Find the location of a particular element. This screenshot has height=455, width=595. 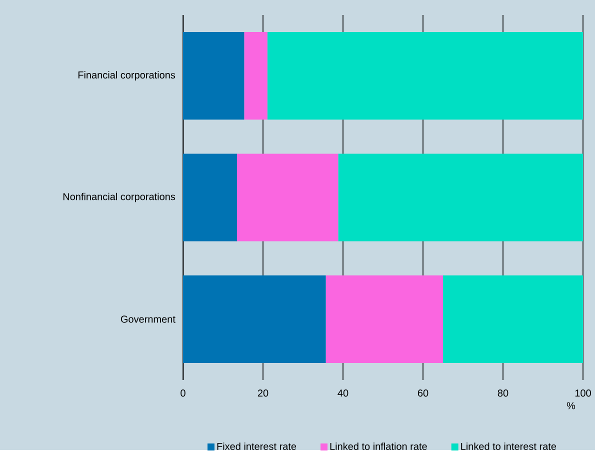

x-axis-title: % is located at coordinates (571, 406).